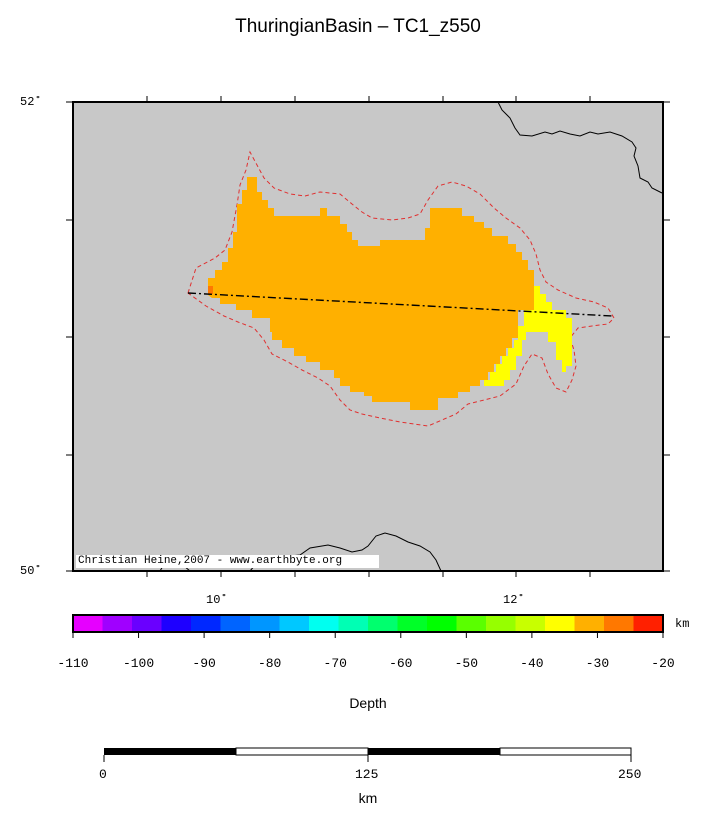 Image resolution: width=716 pixels, height=825 pixels. I want to click on lon-label-12: 12˚, so click(514, 600).